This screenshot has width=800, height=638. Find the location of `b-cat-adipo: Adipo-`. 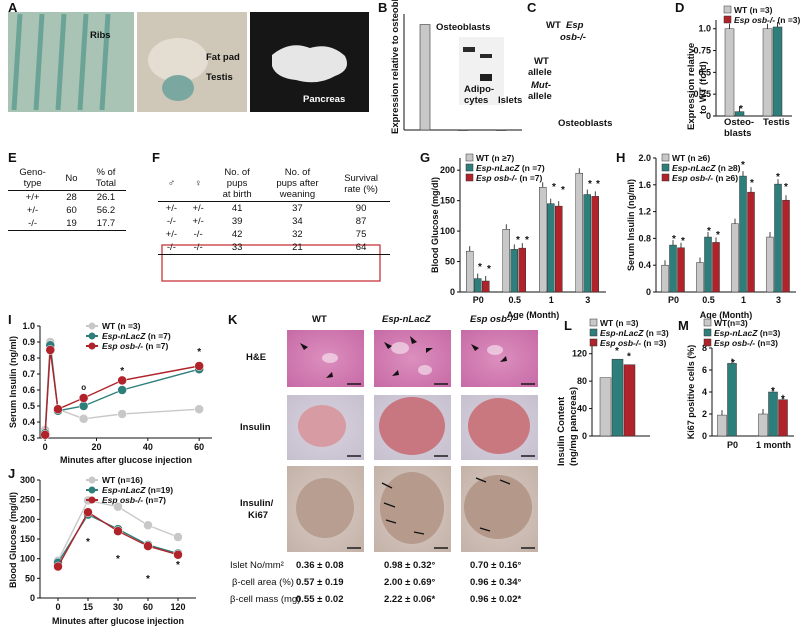

b-cat-adipo: Adipo- is located at coordinates (479, 89).